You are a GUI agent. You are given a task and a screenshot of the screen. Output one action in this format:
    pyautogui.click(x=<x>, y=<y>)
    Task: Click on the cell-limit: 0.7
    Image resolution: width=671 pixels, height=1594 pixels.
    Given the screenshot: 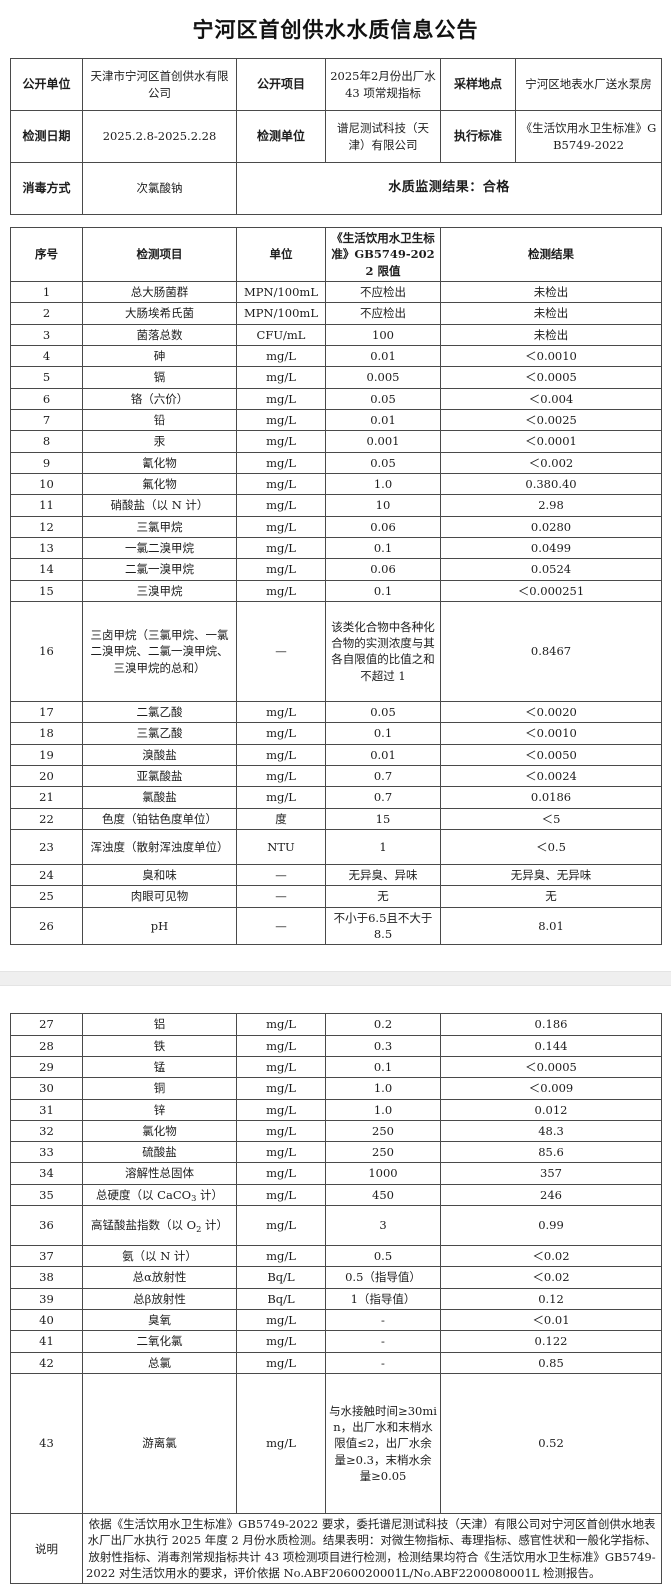 What is the action you would take?
    pyautogui.click(x=383, y=797)
    